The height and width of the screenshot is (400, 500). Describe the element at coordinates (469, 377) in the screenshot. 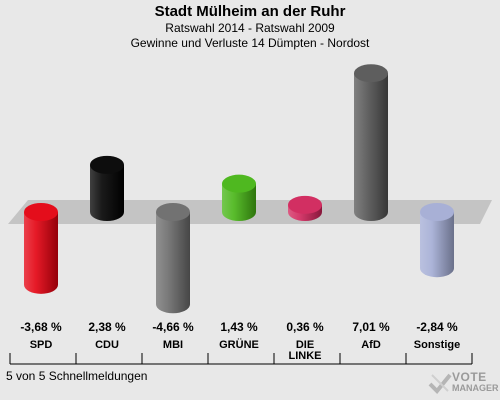

I see `logo-line-1: VOTE` at that location.